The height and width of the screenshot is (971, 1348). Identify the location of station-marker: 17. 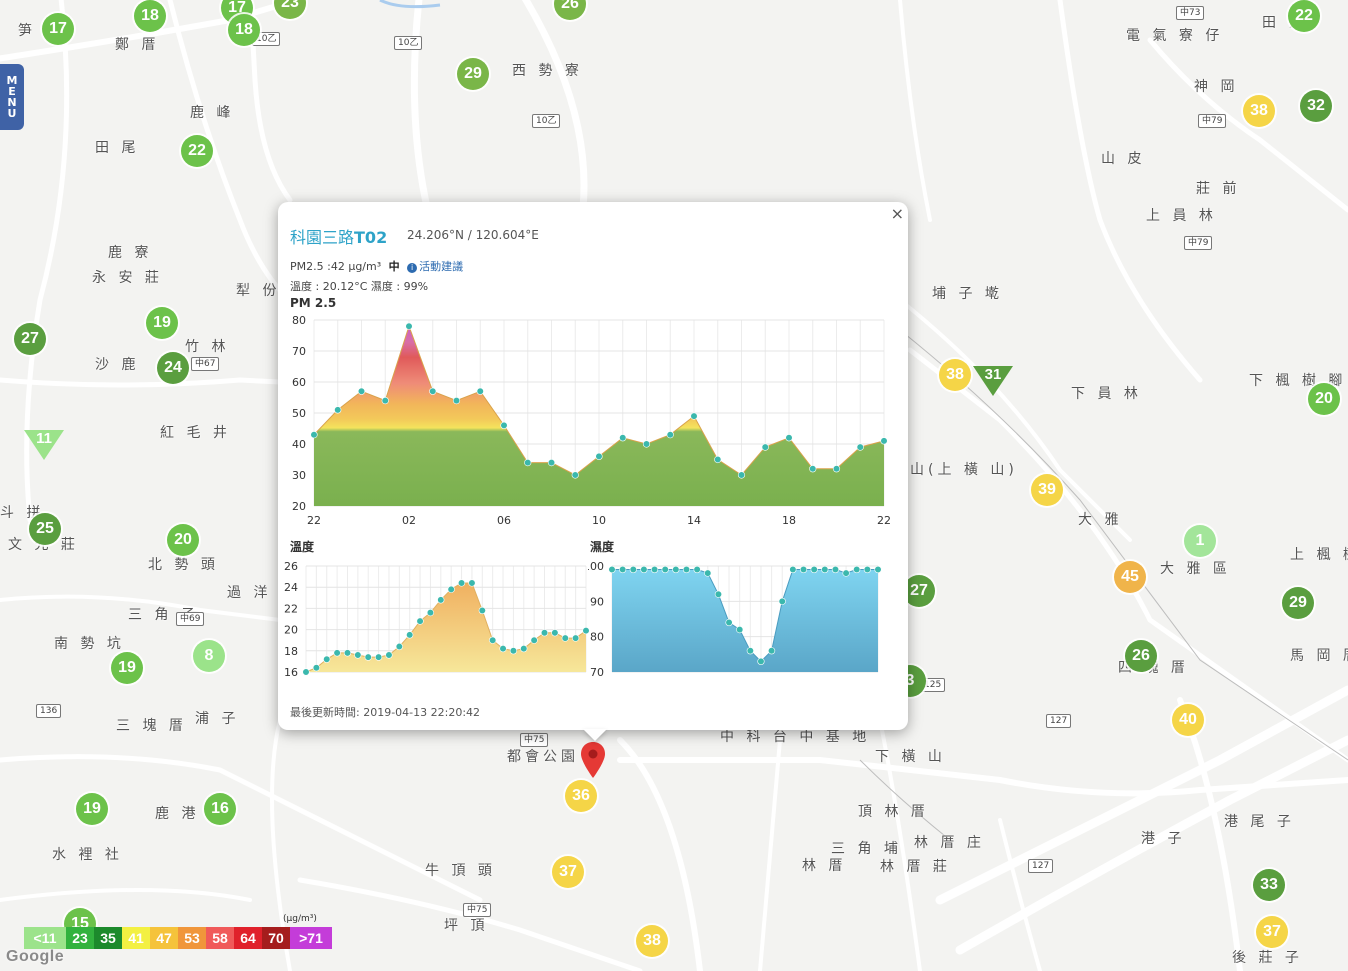
(58, 29).